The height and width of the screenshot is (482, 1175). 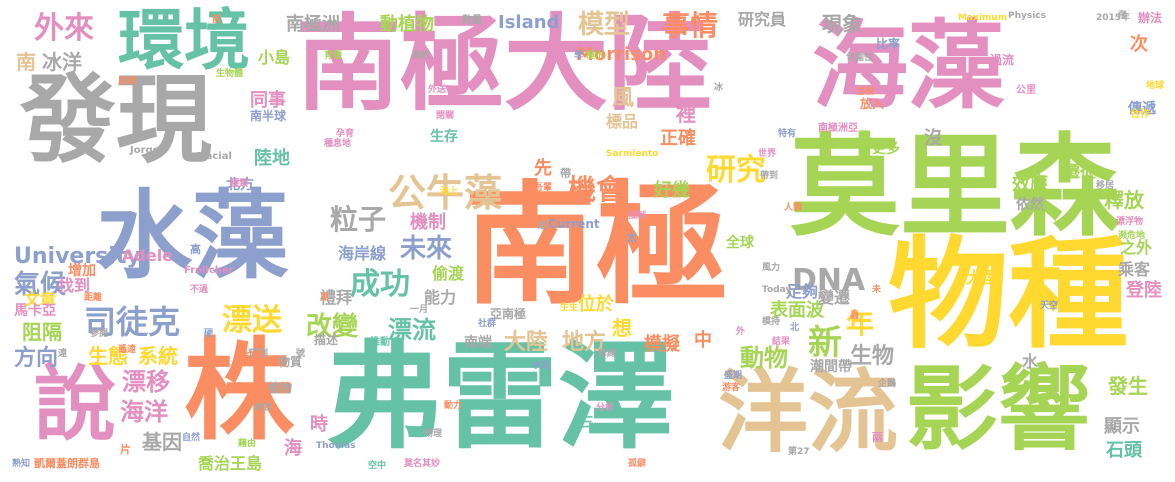 What do you see at coordinates (274, 57) in the screenshot?
I see `cloud-word: 小島` at bounding box center [274, 57].